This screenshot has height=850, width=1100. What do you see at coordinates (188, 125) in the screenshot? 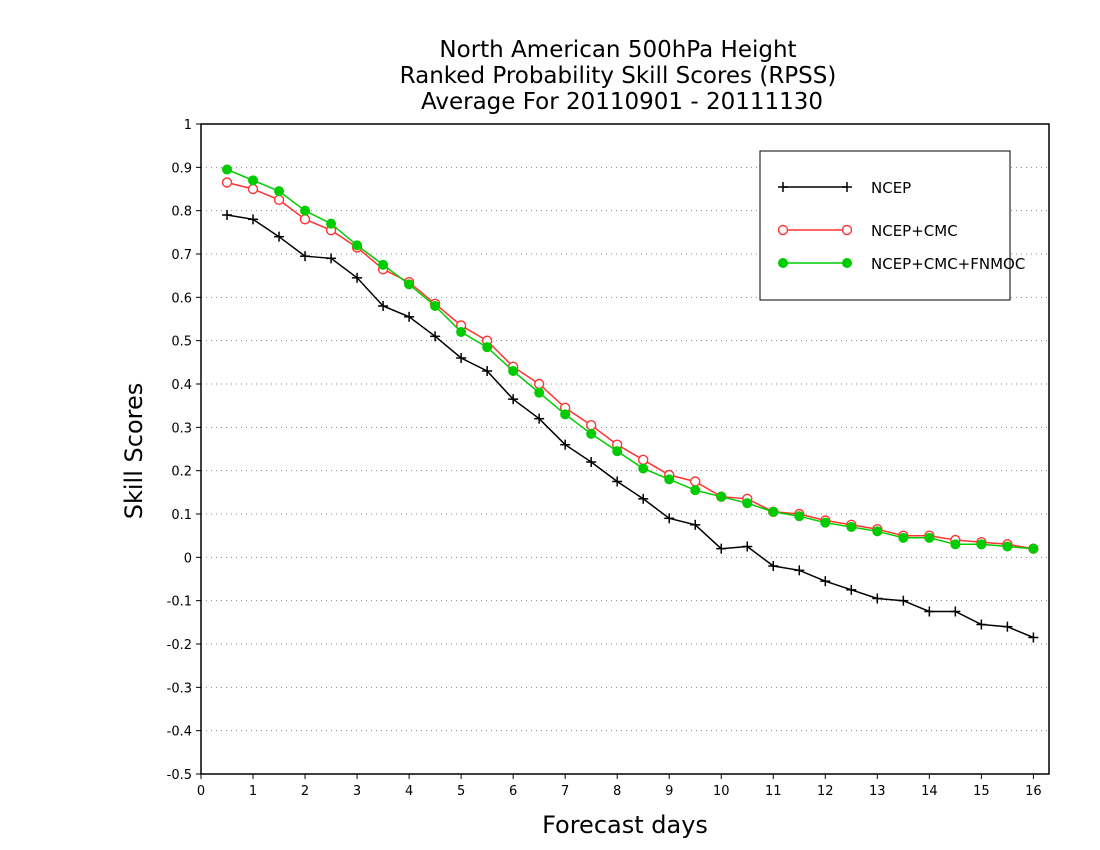
I see `y-tick-label: 1` at bounding box center [188, 125].